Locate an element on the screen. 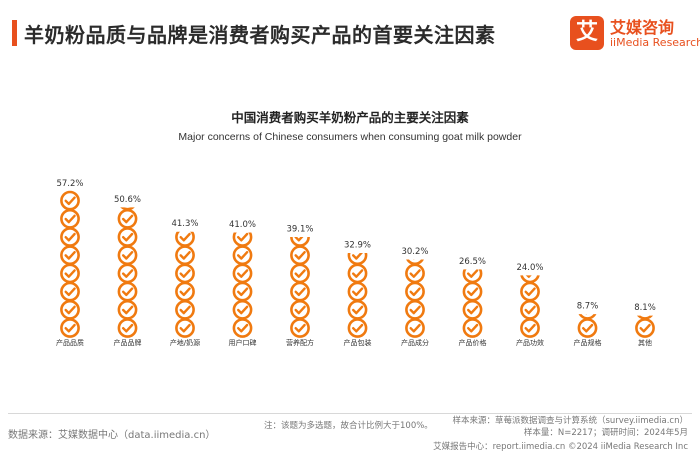 The width and height of the screenshot is (700, 455). data-label: 30.2% is located at coordinates (414, 252).